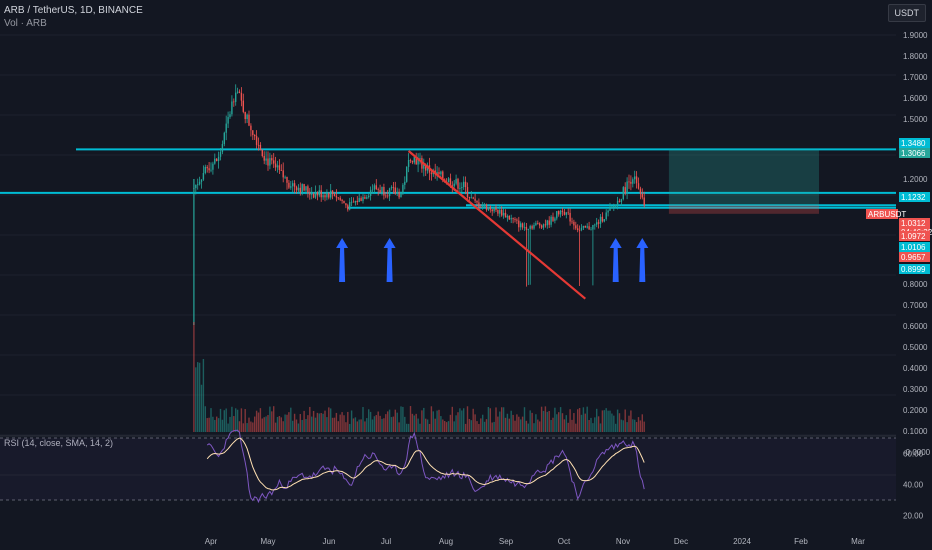 This screenshot has height=550, width=932. I want to click on y-tick-label: 0.8000, so click(915, 284).